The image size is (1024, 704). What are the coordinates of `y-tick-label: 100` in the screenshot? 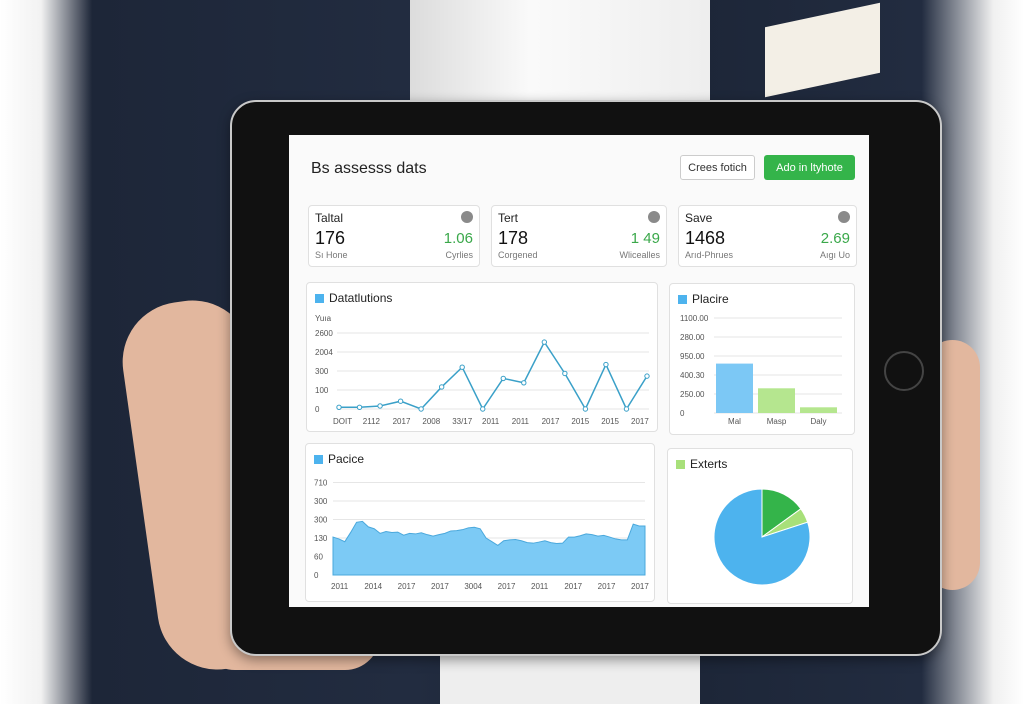 It's located at (322, 390).